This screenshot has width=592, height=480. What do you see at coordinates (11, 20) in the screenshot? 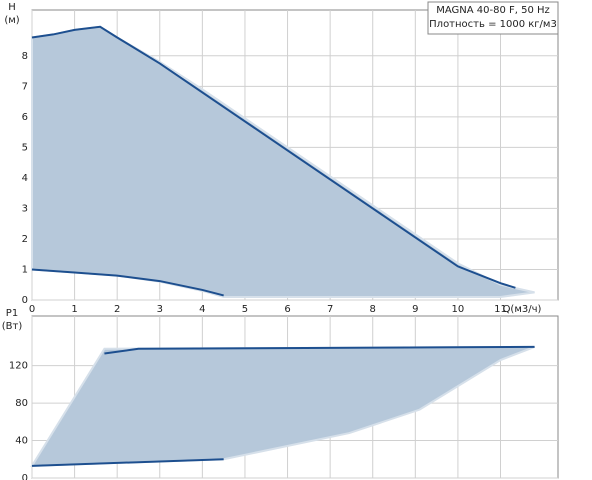
I see `y-axis-unit: (м)` at bounding box center [11, 20].